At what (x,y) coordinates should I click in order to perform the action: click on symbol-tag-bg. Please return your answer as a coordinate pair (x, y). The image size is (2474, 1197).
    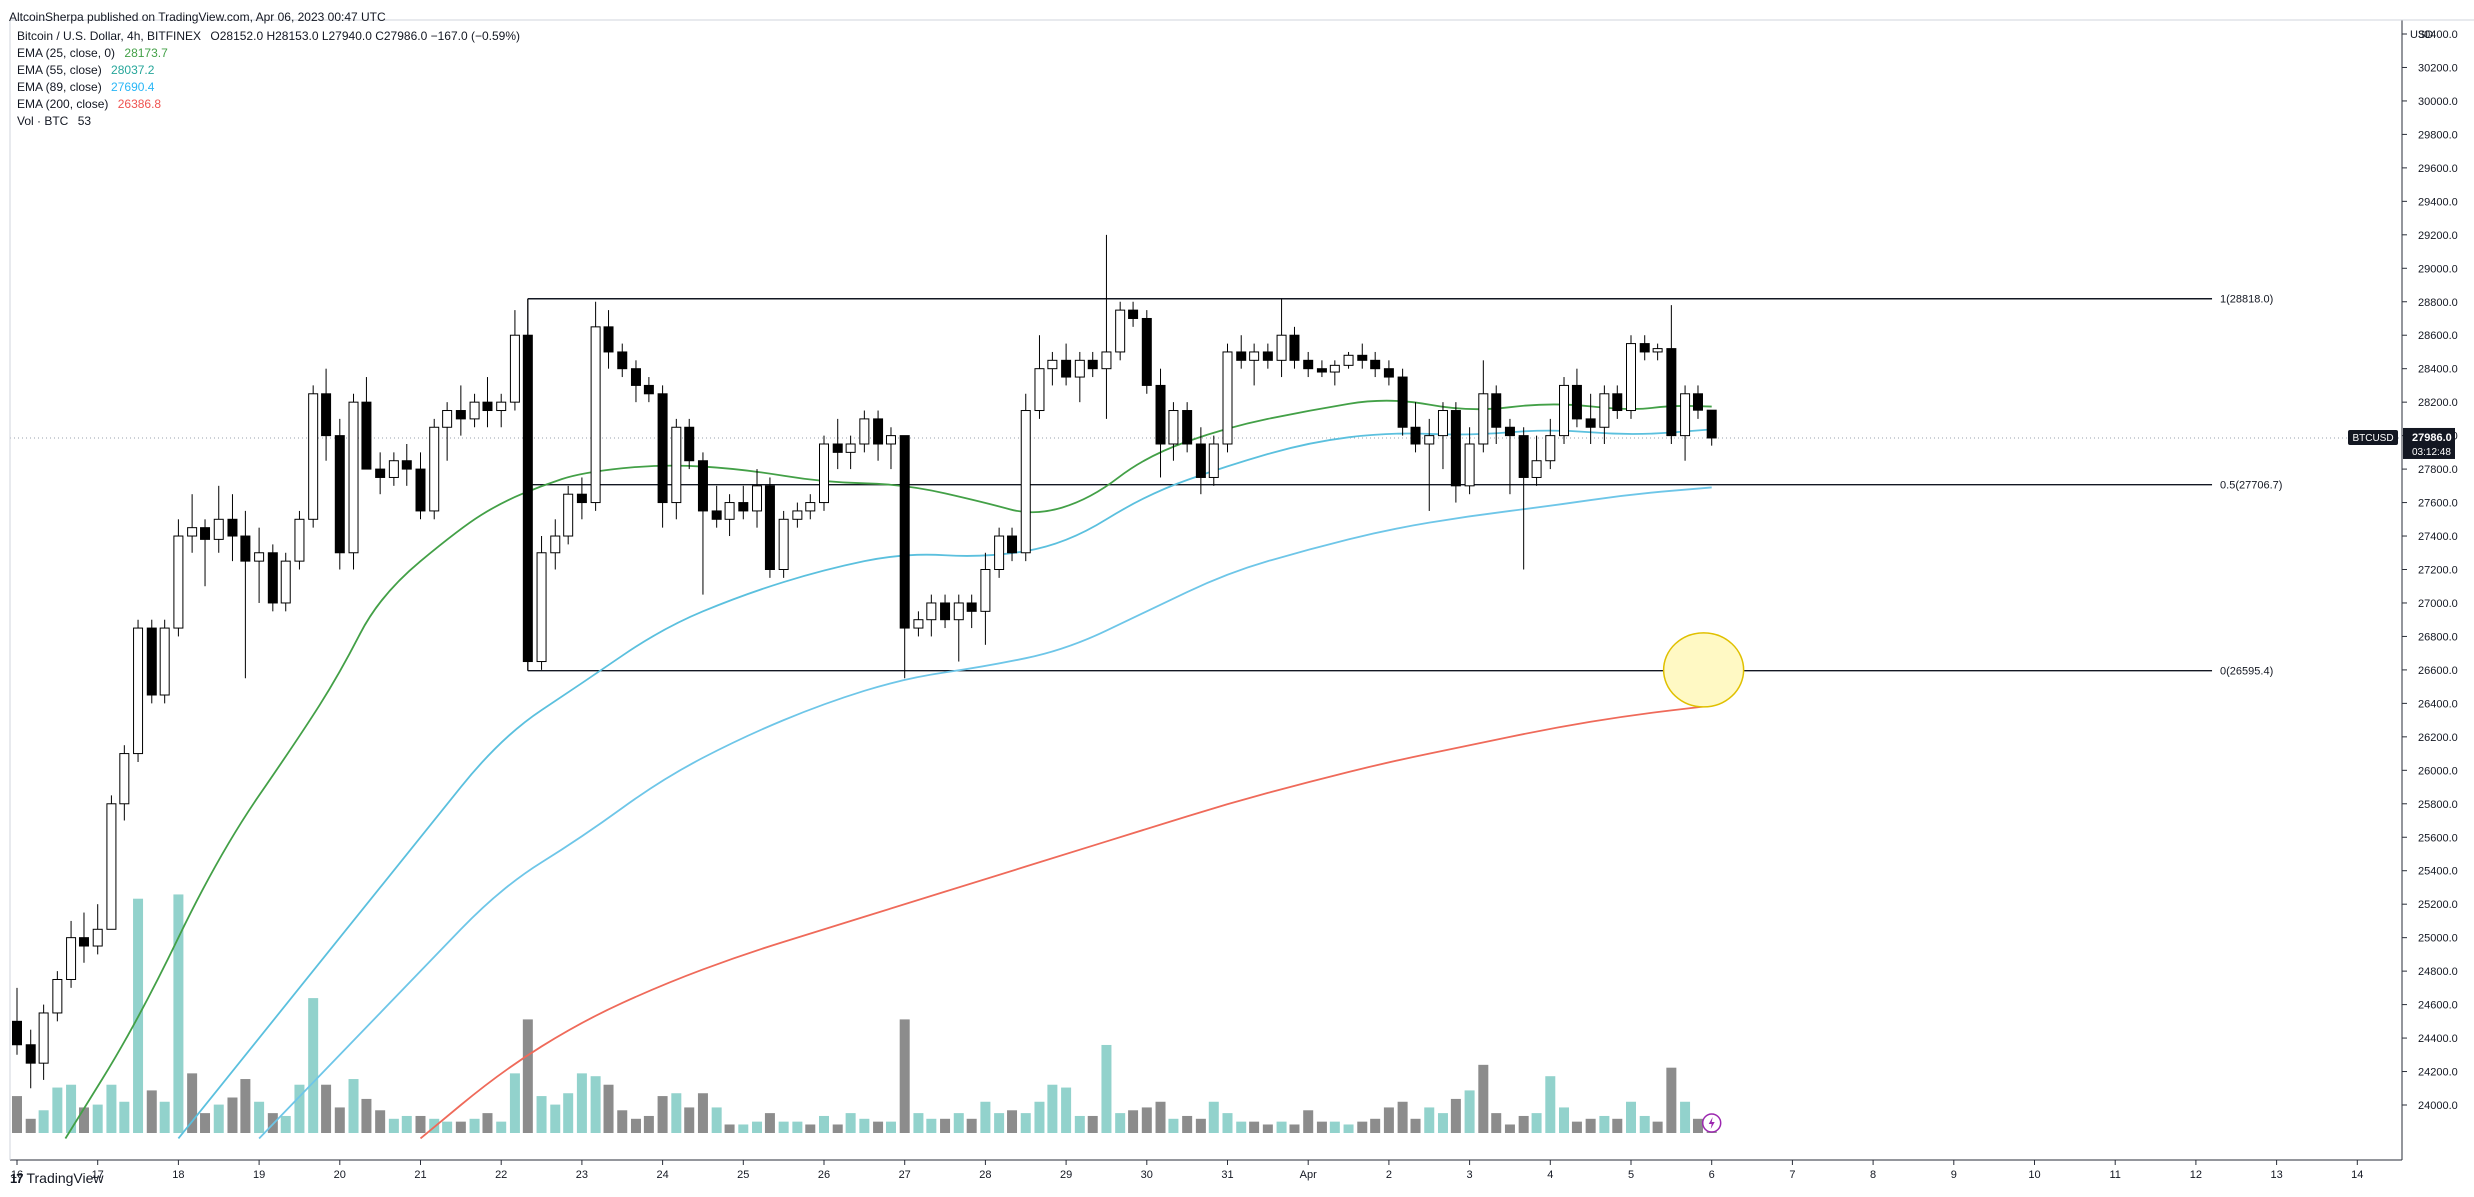
    Looking at the image, I should click on (2373, 437).